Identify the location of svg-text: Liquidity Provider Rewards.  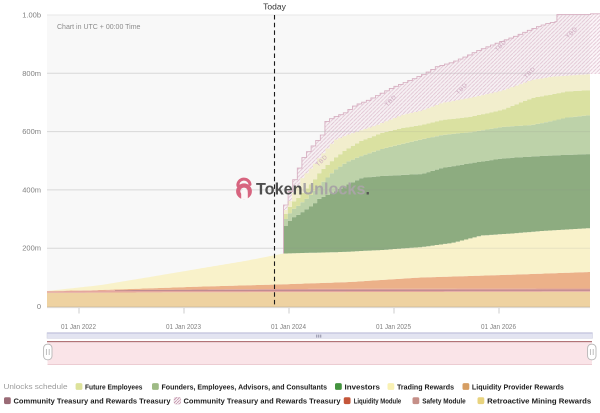
(518, 386).